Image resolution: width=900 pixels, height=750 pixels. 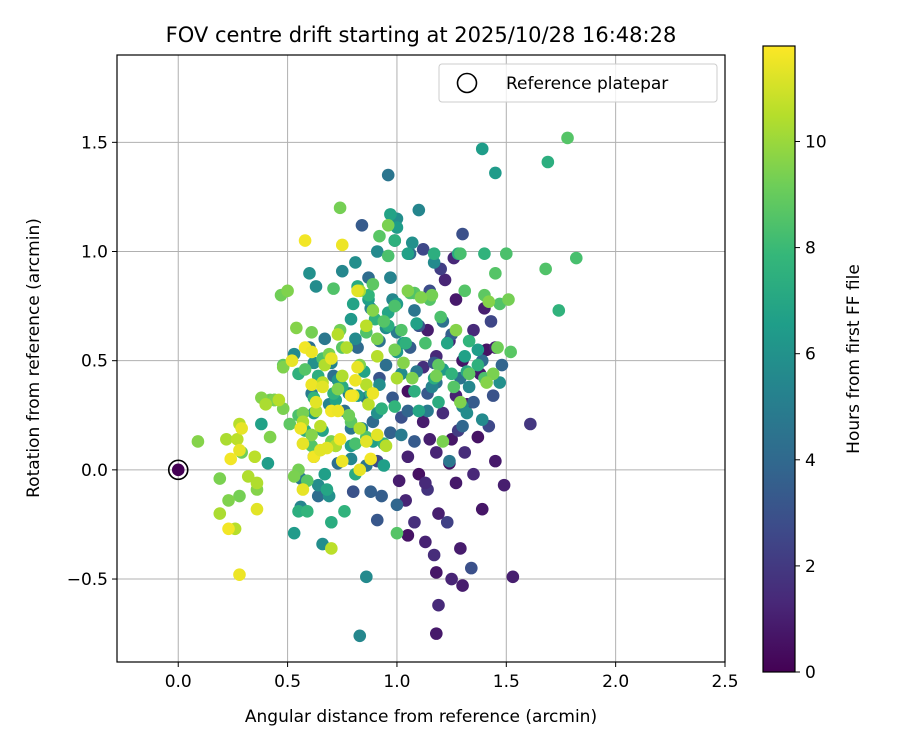 What do you see at coordinates (467, 83) in the screenshot?
I see `legend-marker` at bounding box center [467, 83].